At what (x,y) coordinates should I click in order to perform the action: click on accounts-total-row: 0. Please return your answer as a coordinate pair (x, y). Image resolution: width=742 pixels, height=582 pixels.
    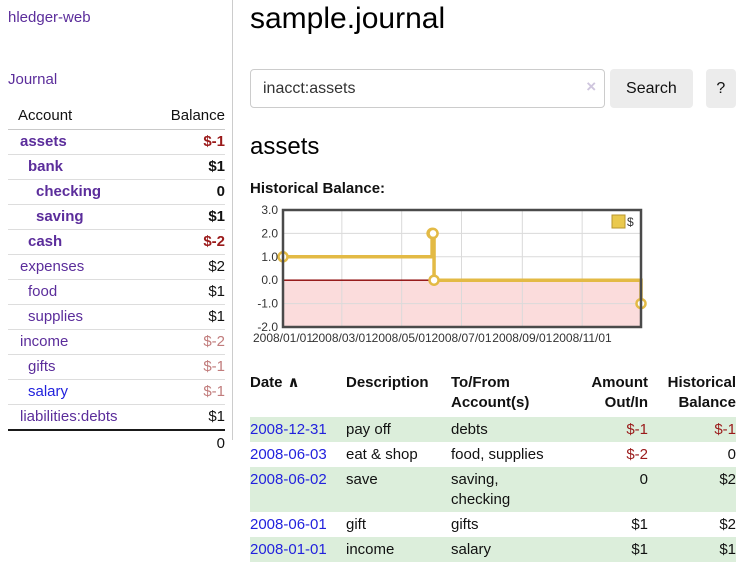
    Looking at the image, I should click on (116, 442).